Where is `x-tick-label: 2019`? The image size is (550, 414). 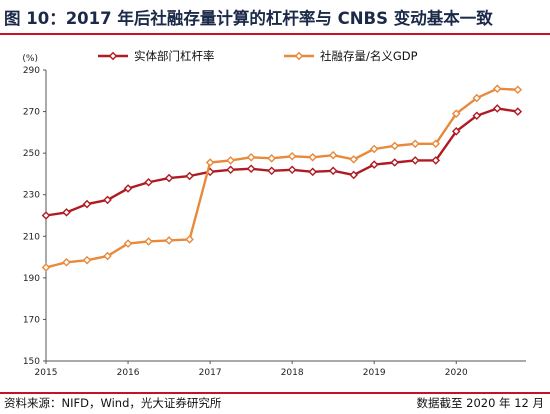 x-tick-label: 2019 is located at coordinates (374, 373).